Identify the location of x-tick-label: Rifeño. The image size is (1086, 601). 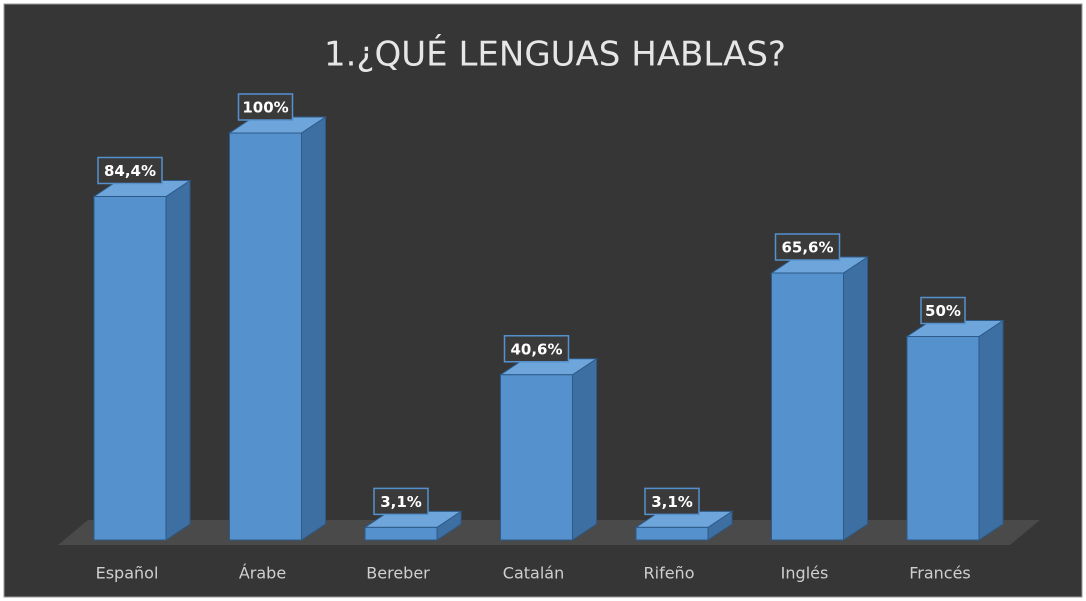
(669, 573).